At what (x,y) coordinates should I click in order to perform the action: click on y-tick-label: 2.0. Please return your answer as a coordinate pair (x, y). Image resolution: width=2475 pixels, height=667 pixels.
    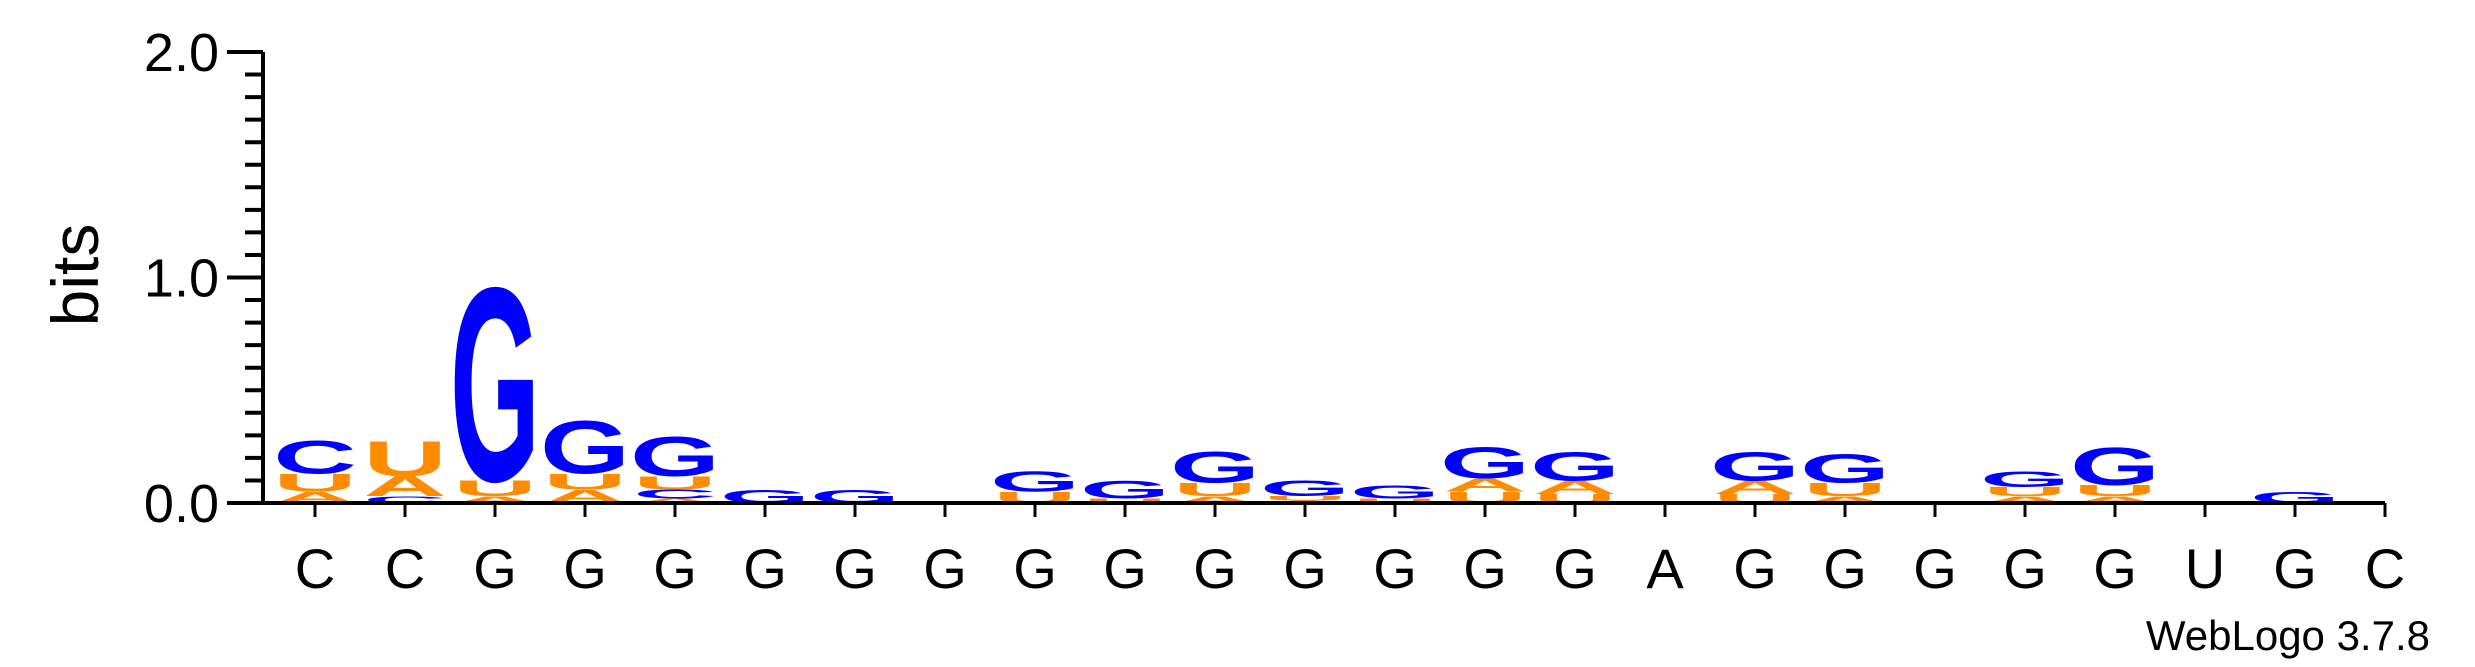
    Looking at the image, I should click on (181, 53).